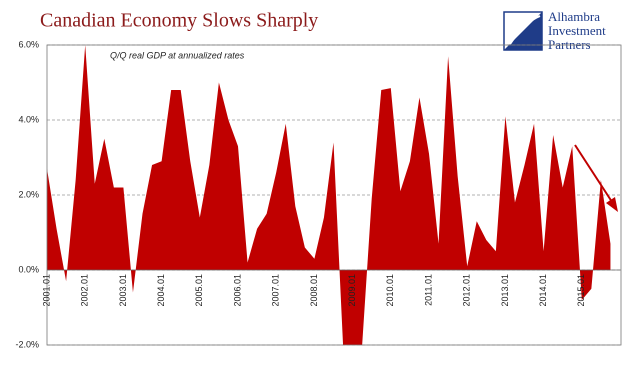 The width and height of the screenshot is (641, 375). What do you see at coordinates (28, 194) in the screenshot?
I see `y-tick-label: 2.0%` at bounding box center [28, 194].